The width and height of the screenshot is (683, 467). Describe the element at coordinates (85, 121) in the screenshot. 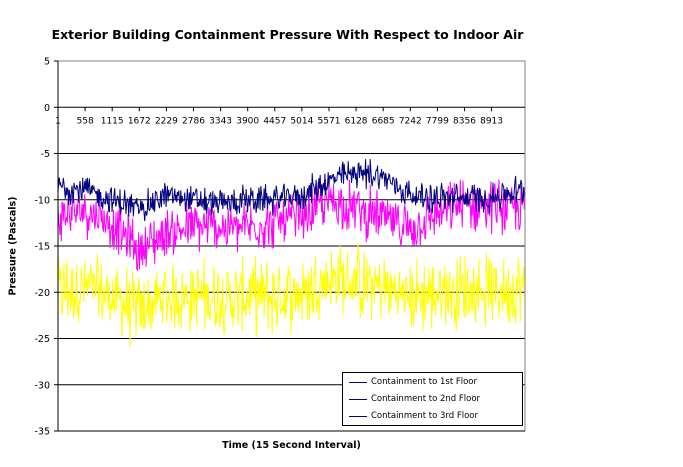

I see `x-tick-label: 558` at that location.